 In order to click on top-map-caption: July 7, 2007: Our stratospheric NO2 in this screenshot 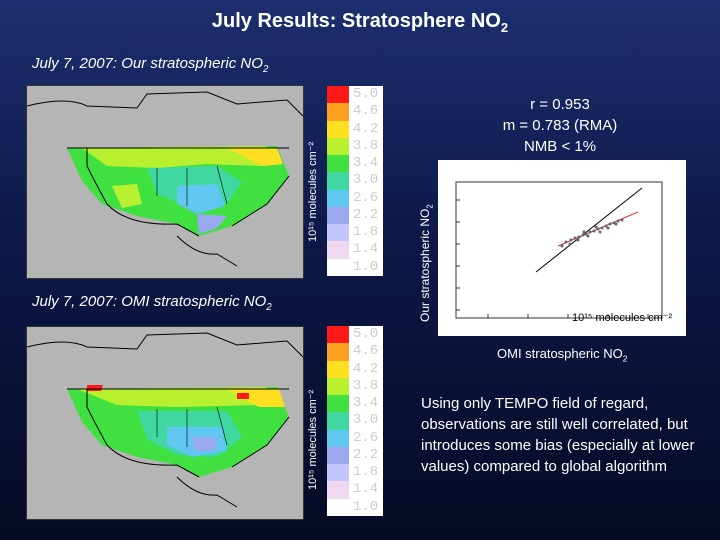, I will do `click(150, 65)`.